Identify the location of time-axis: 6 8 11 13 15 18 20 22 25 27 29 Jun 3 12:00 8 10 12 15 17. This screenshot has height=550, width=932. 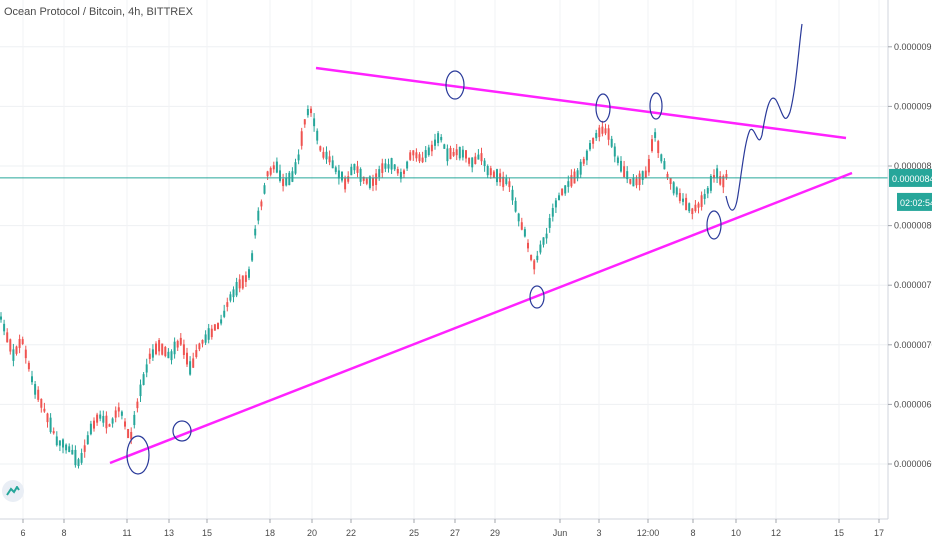
(444, 528).